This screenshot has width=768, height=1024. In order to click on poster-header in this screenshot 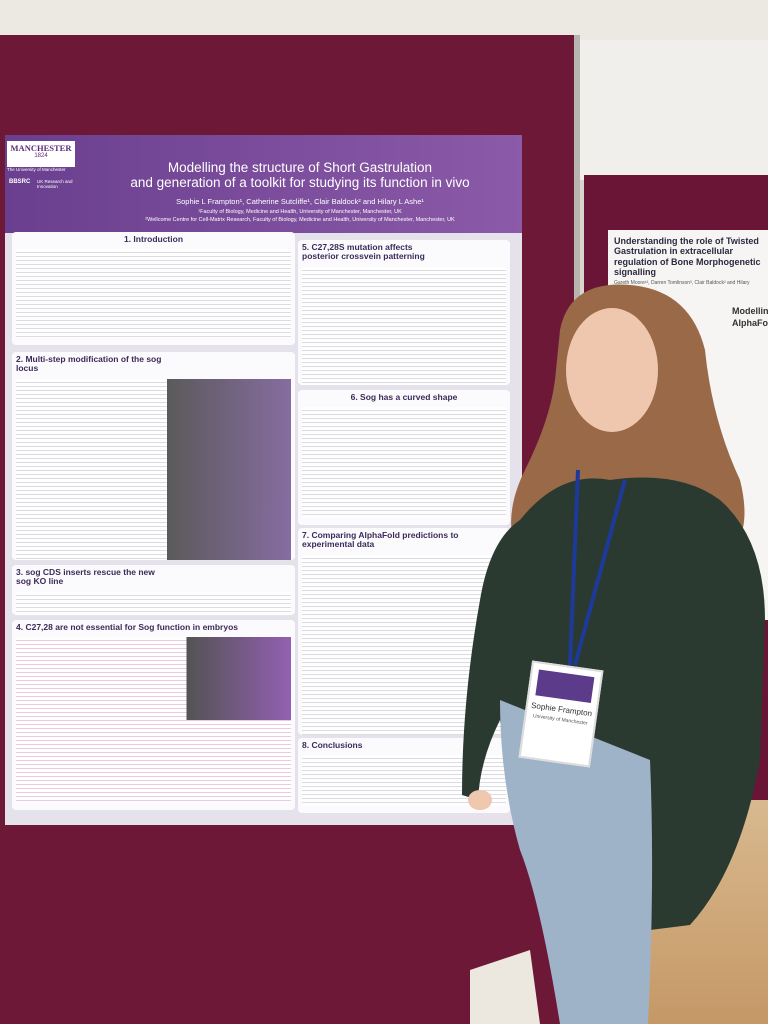, I will do `click(263, 184)`.